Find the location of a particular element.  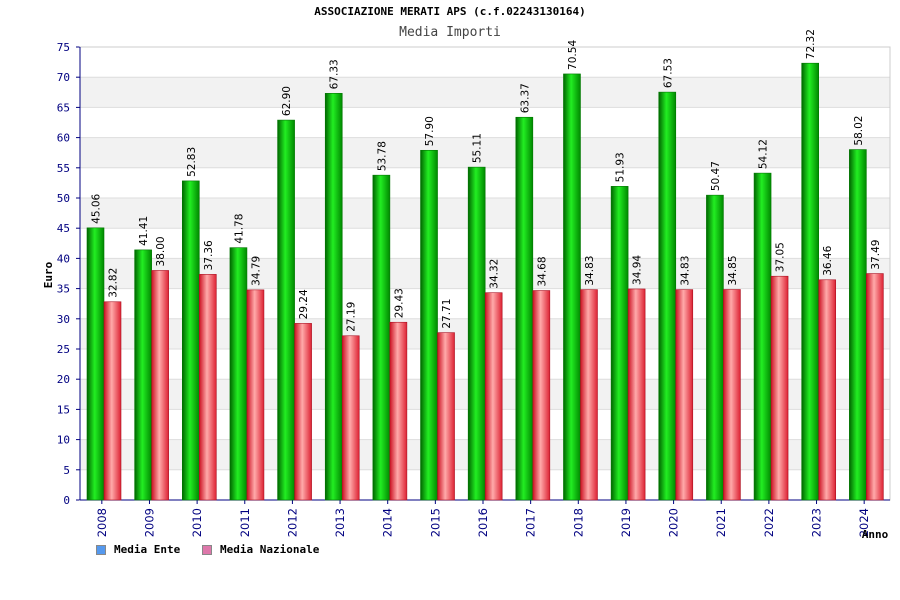

bar-media-nazionale-2020 is located at coordinates (684, 395).